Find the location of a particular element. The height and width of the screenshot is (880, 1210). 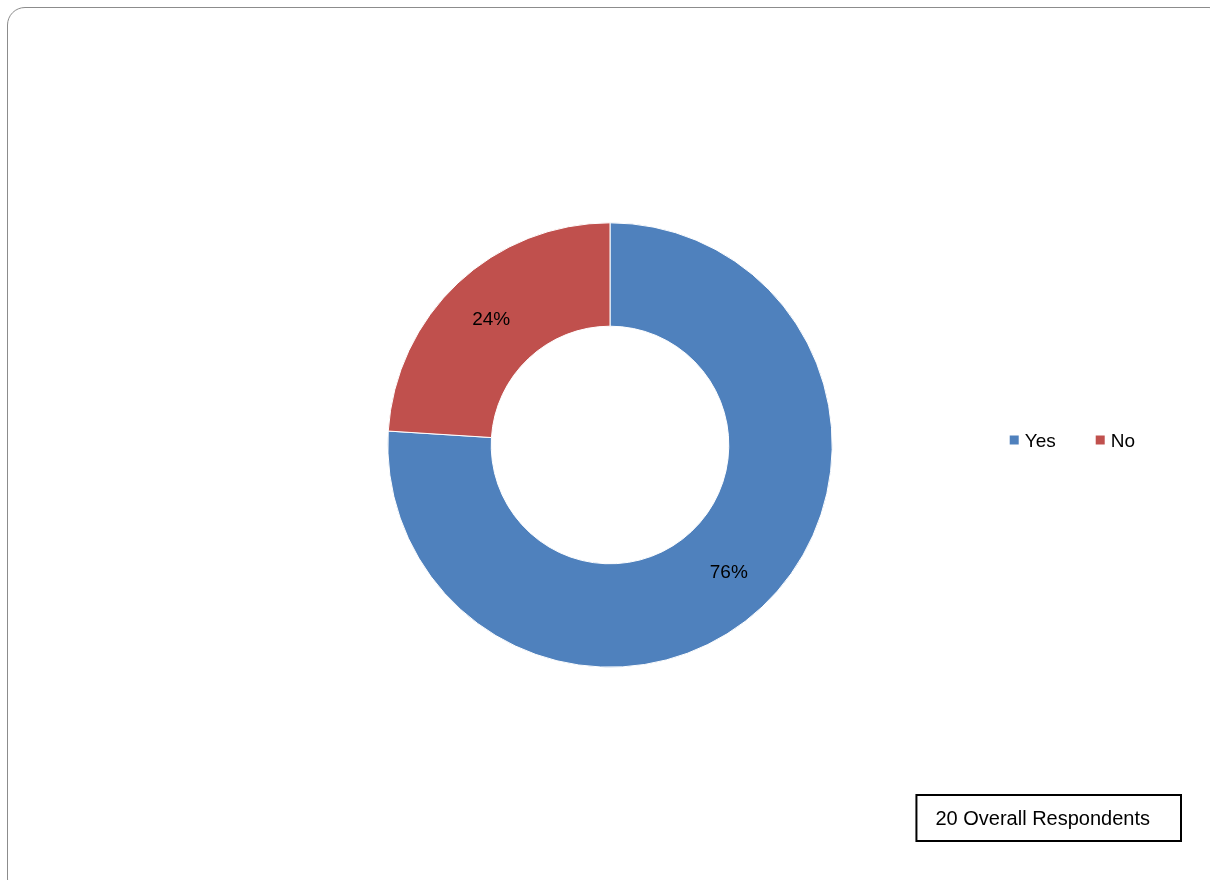

data-label: 24% is located at coordinates (491, 319).